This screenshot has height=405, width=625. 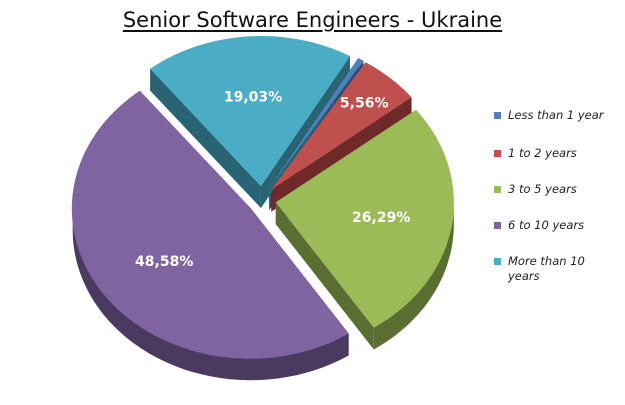 I want to click on pie-slice-more-than-10-years, so click(x=250, y=111).